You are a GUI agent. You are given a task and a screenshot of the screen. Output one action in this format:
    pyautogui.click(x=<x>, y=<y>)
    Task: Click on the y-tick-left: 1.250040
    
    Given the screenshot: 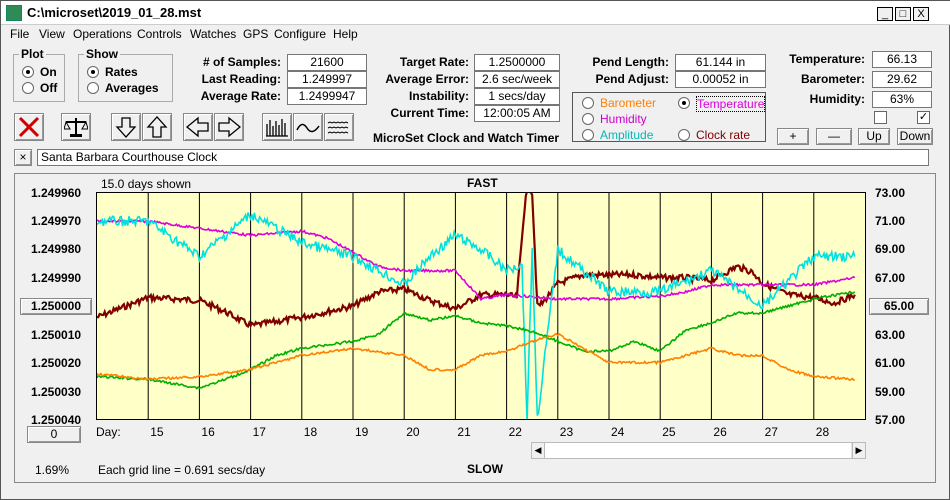 What is the action you would take?
    pyautogui.click(x=56, y=420)
    